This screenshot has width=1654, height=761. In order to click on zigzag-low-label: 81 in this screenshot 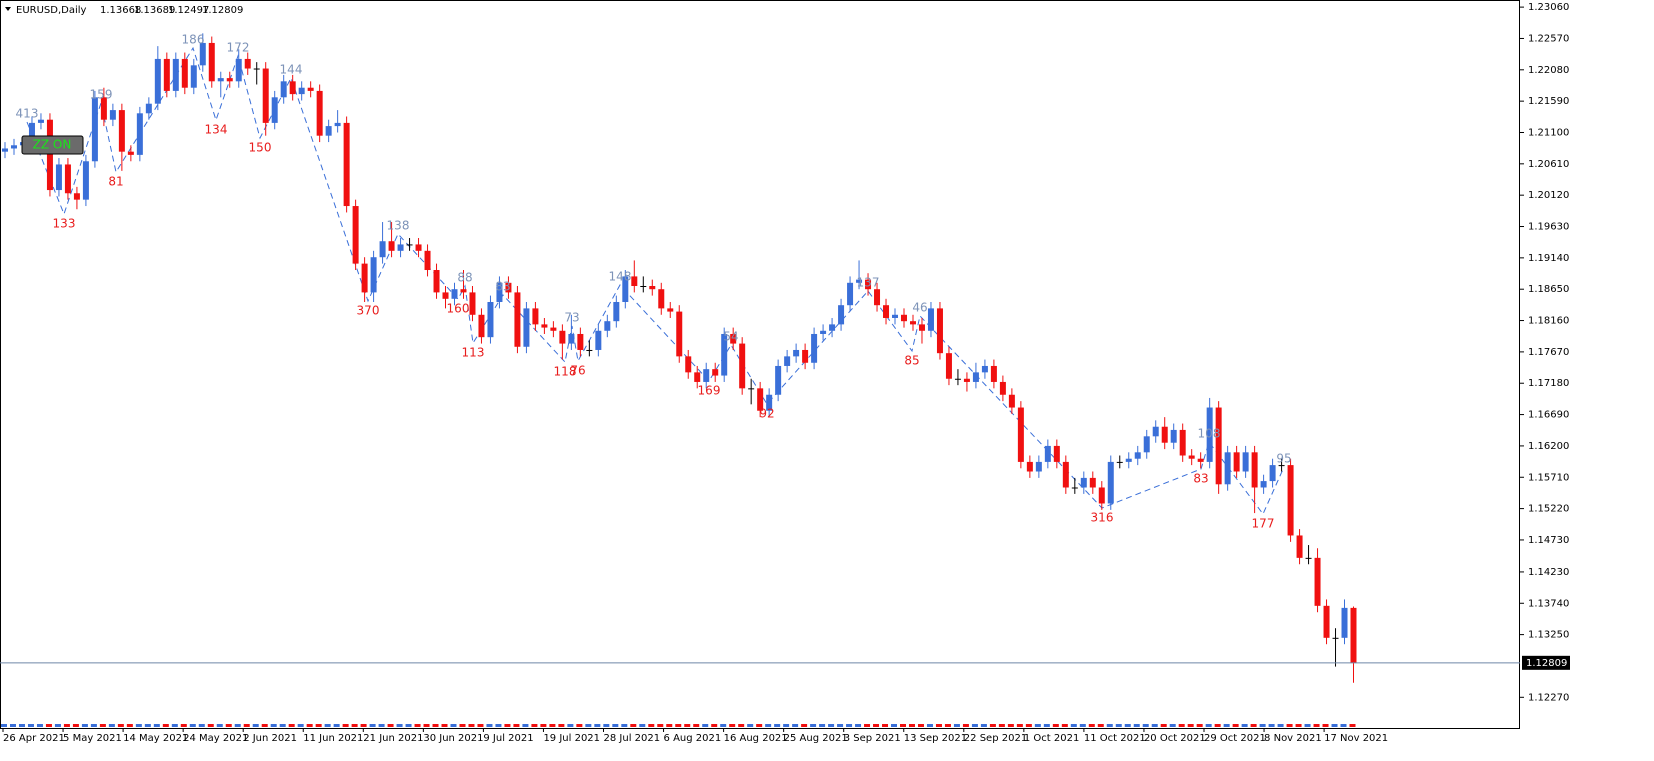, I will do `click(115, 182)`.